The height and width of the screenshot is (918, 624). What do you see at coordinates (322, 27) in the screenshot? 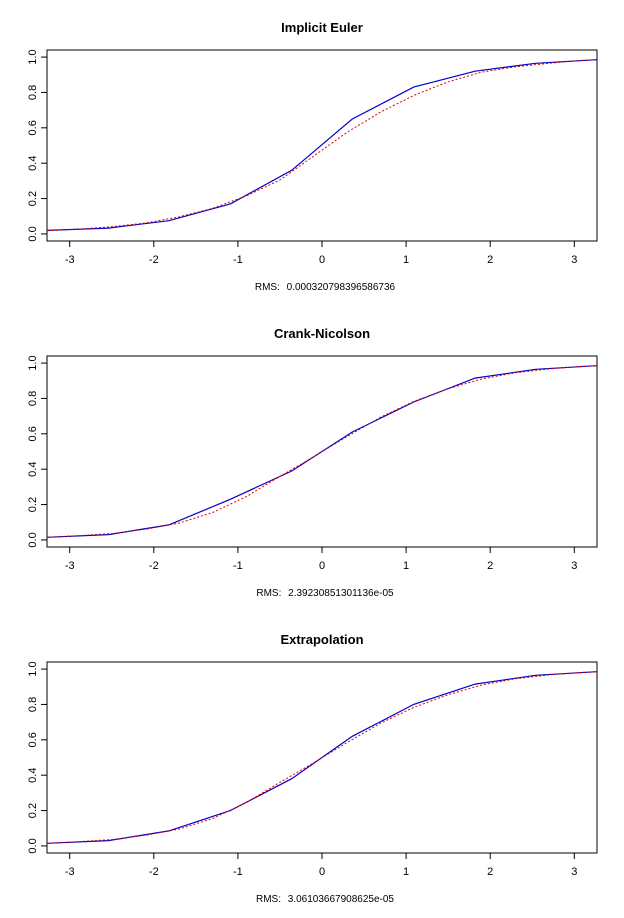
I see `chart-title: Implicit Euler` at bounding box center [322, 27].